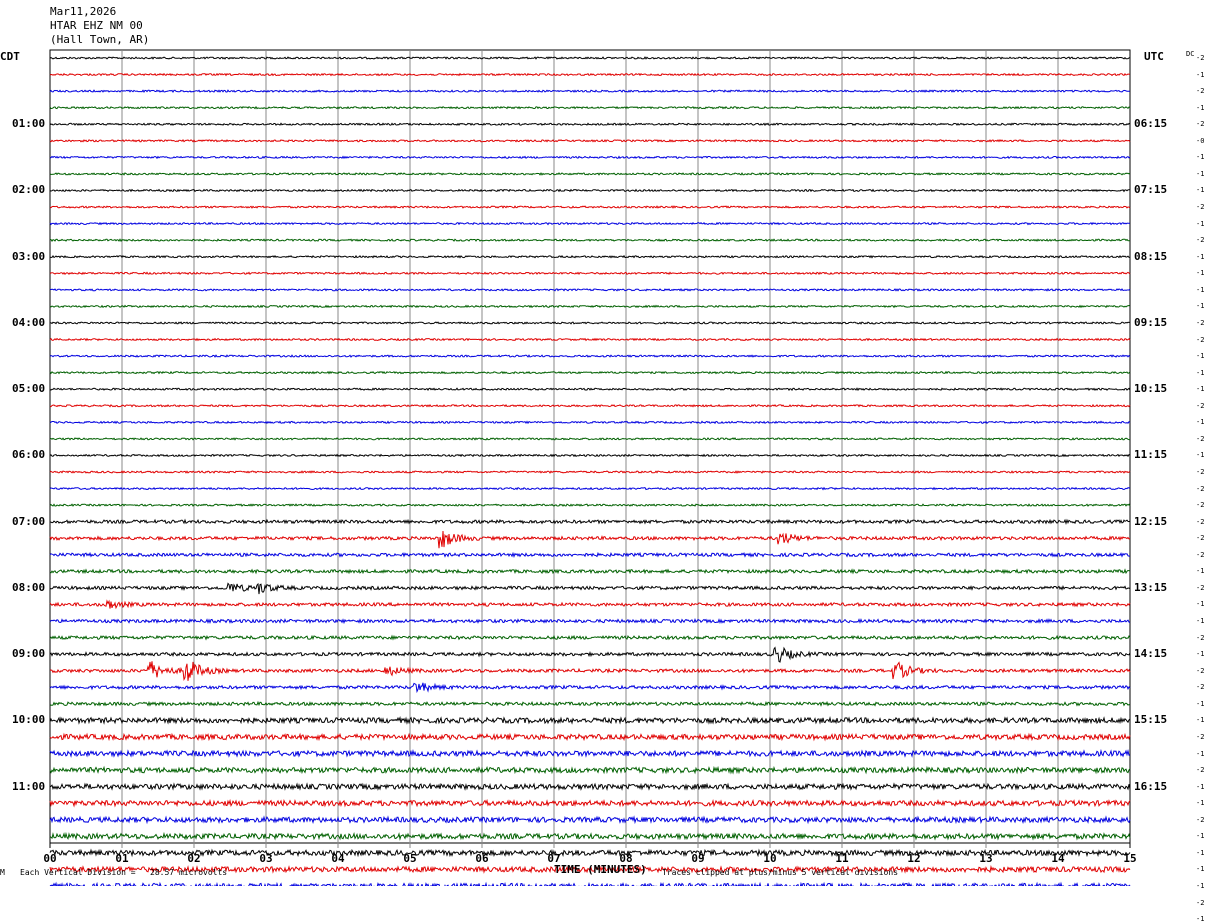 The height and width of the screenshot is (923, 1210). What do you see at coordinates (29, 190) in the screenshot?
I see `cdt-hour-label: 02:00` at bounding box center [29, 190].